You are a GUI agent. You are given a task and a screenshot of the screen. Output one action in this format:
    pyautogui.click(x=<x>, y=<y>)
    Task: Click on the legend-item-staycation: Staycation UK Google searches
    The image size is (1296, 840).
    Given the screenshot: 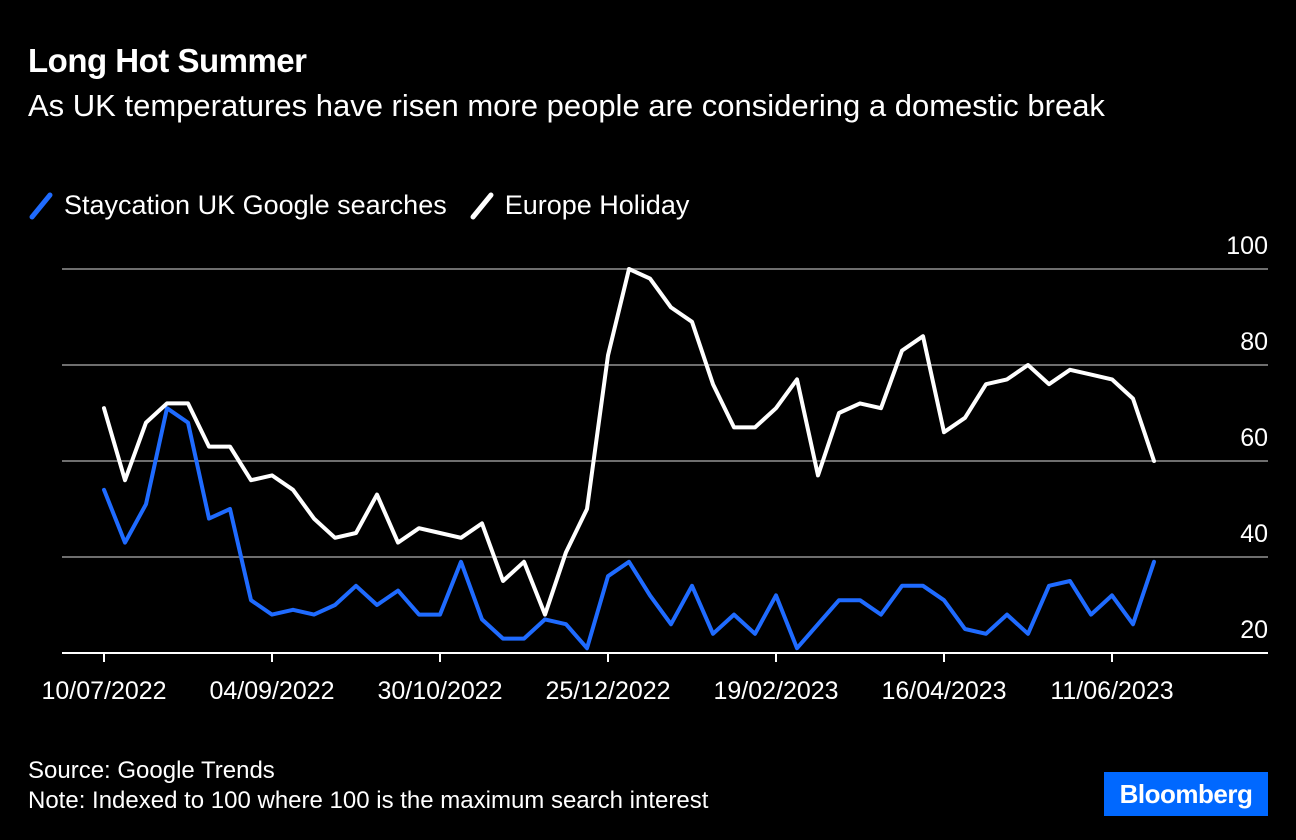 What is the action you would take?
    pyautogui.click(x=237, y=205)
    